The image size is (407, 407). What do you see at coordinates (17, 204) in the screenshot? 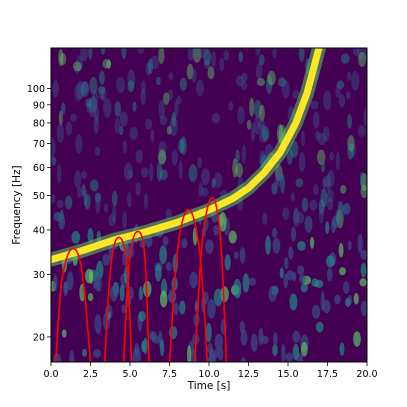
I see `y-axis-label: Frequency [Hz]` at bounding box center [17, 204].